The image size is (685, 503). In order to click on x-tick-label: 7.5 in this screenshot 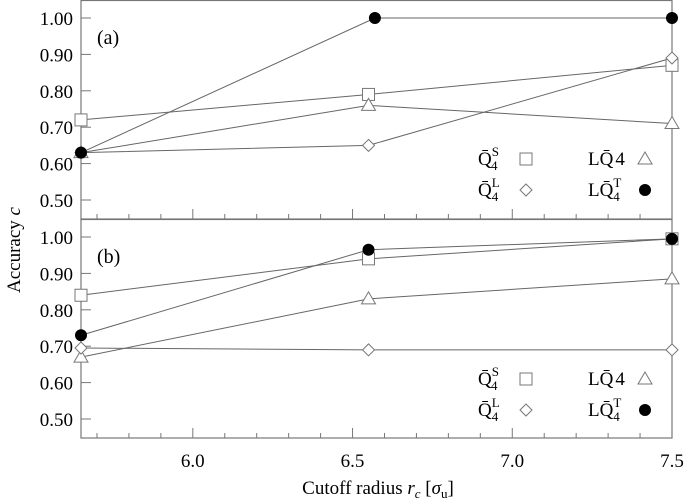, I will do `click(672, 461)`.